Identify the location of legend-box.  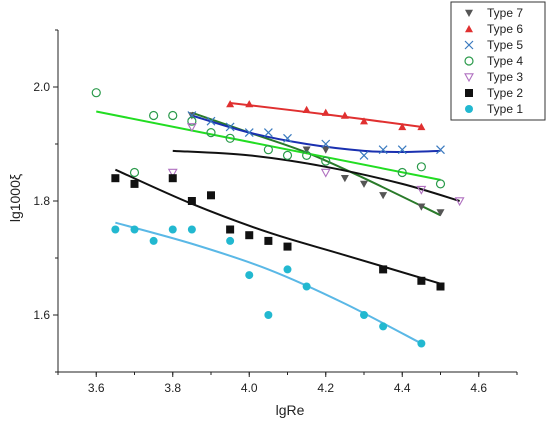
(498, 61).